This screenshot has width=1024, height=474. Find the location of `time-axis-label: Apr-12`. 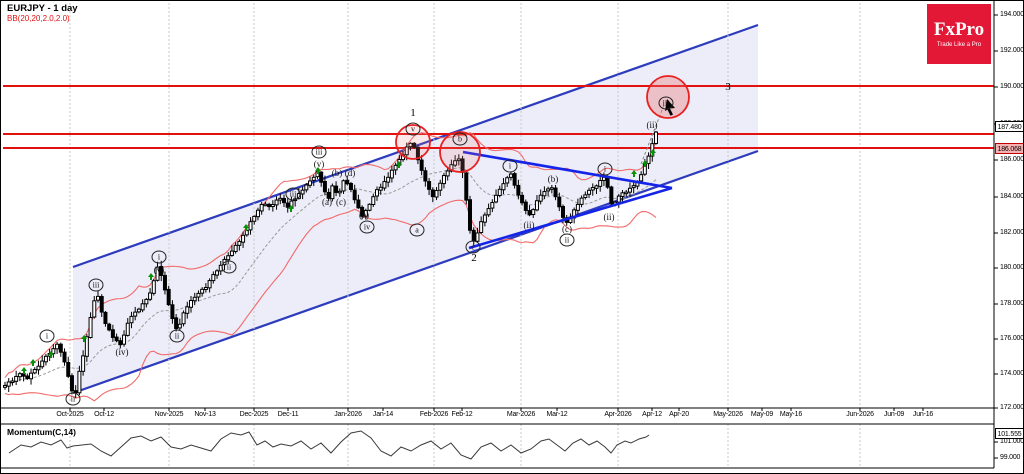

time-axis-label: Apr-12 is located at coordinates (652, 414).